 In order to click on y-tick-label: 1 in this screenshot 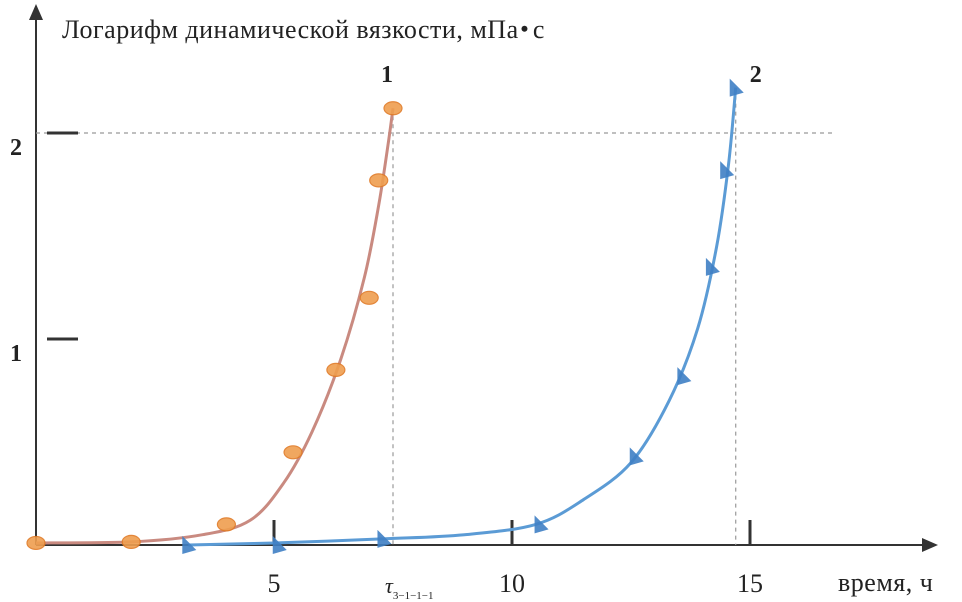, I will do `click(16, 354)`.